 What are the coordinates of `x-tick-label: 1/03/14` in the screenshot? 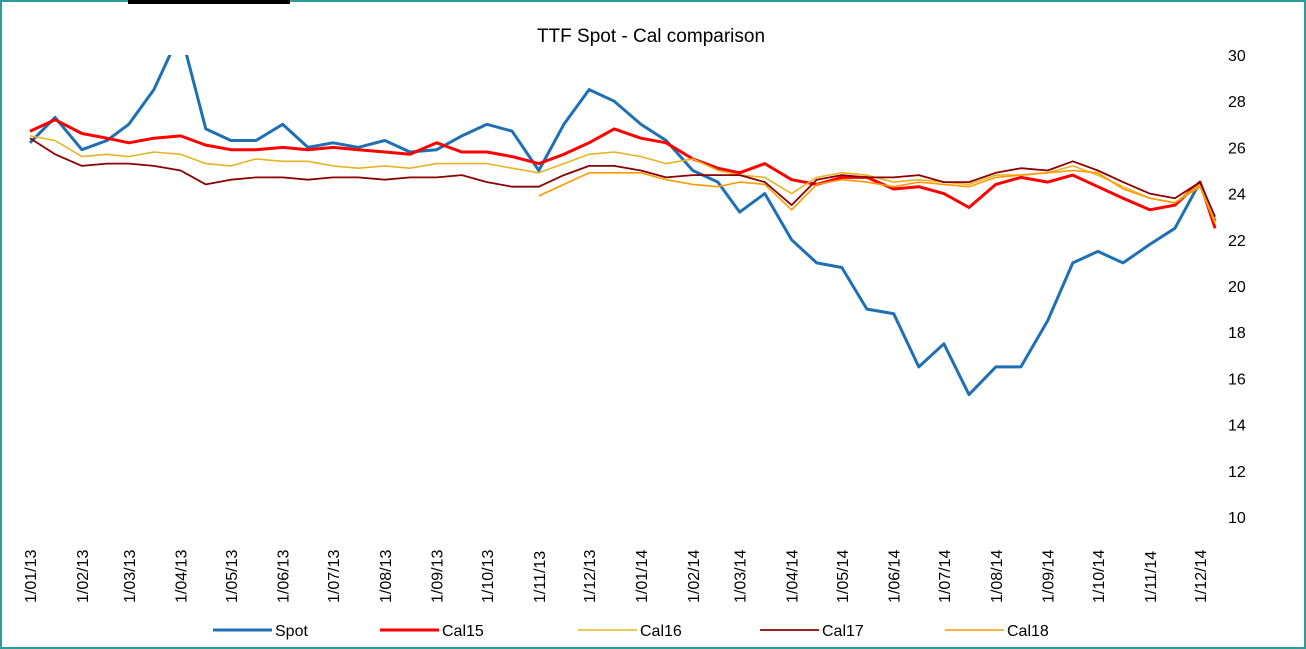 It's located at (741, 576).